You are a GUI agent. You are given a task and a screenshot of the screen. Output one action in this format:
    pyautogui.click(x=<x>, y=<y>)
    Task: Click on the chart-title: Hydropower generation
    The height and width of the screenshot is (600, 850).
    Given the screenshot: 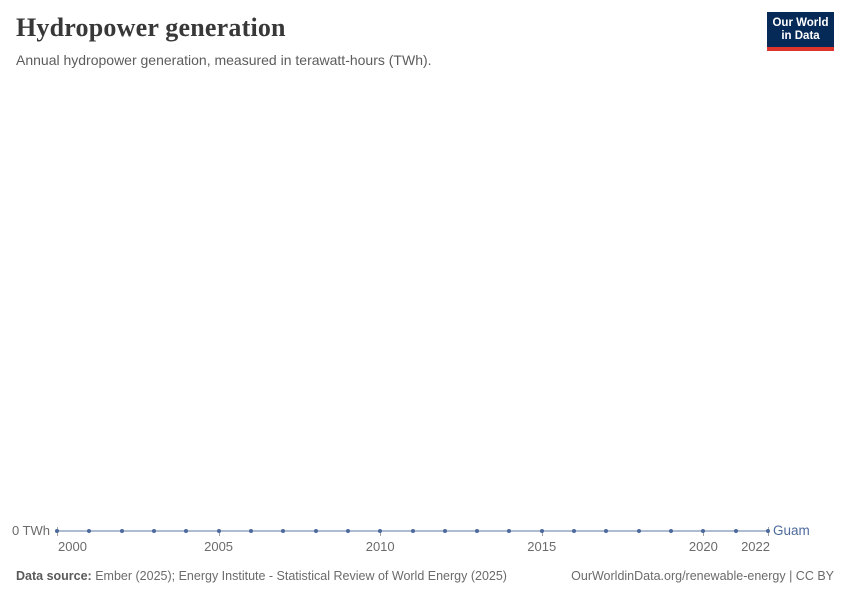 What is the action you would take?
    pyautogui.click(x=151, y=27)
    